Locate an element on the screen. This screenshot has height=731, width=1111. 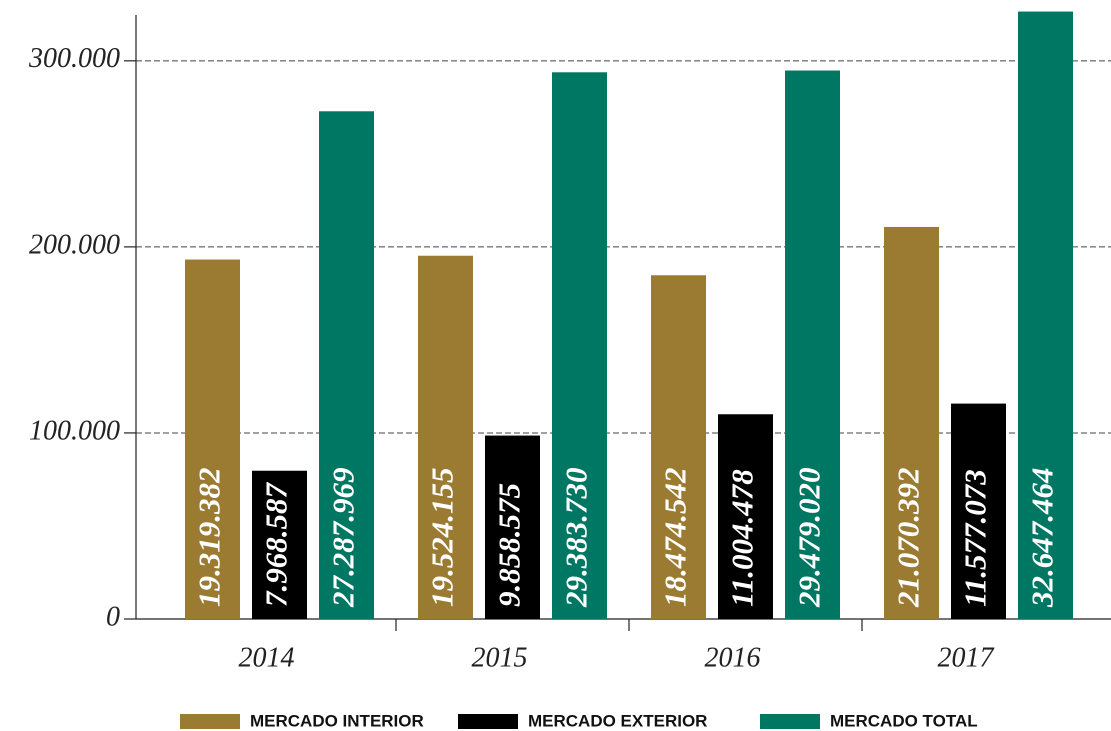
value-label: 19.319.382 is located at coordinates (209, 538).